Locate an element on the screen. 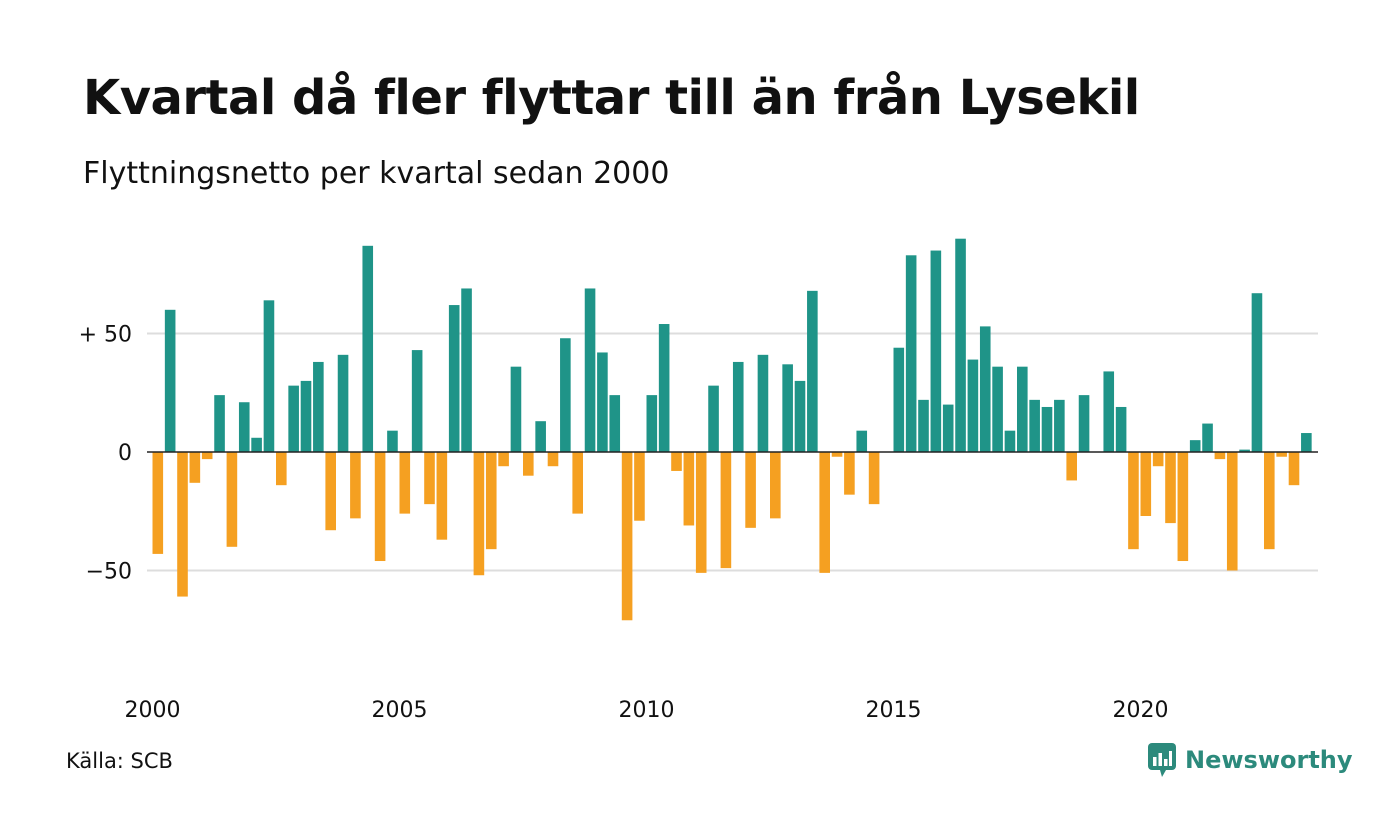 The image size is (1400, 840). brand-logo: Newsworthy is located at coordinates (1250, 760).